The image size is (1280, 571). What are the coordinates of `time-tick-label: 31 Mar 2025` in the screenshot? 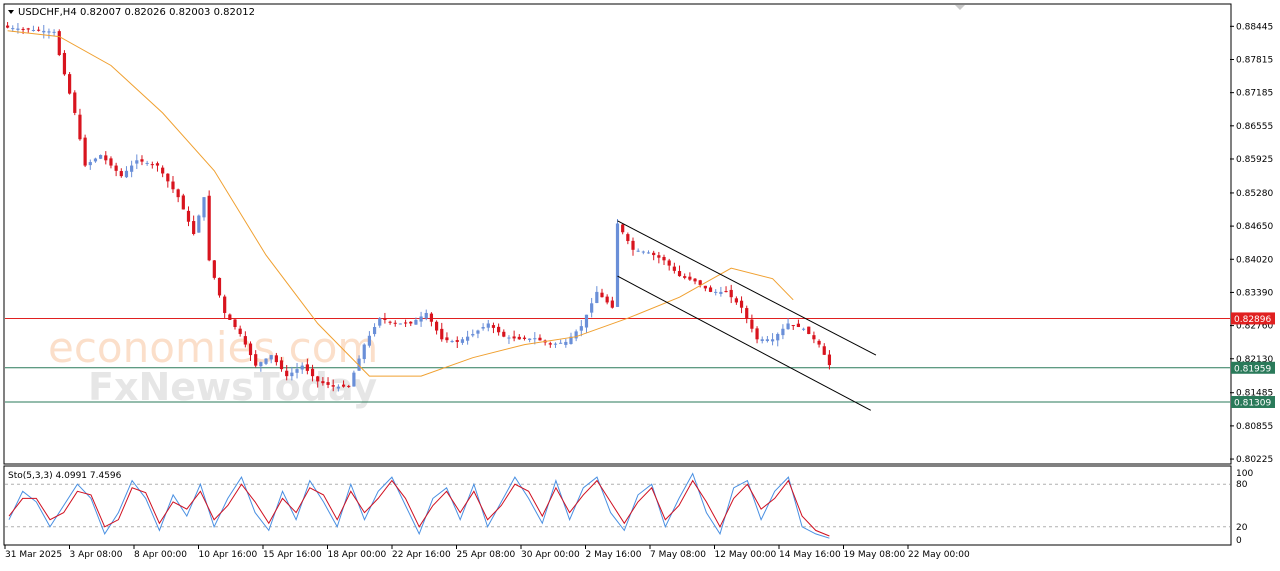 It's located at (33, 555).